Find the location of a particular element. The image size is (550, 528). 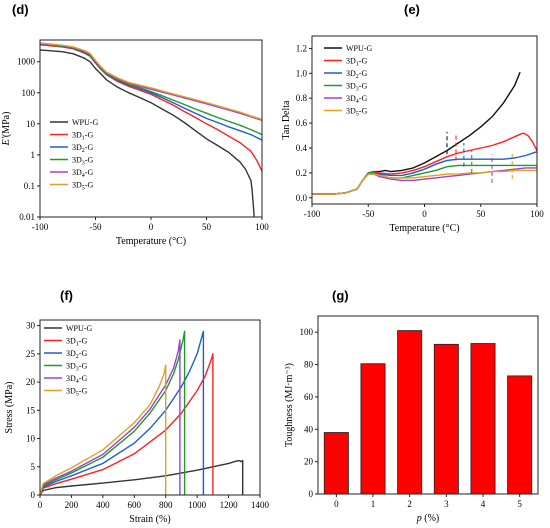

y-tick-label: 0.1 is located at coordinates (29, 186).